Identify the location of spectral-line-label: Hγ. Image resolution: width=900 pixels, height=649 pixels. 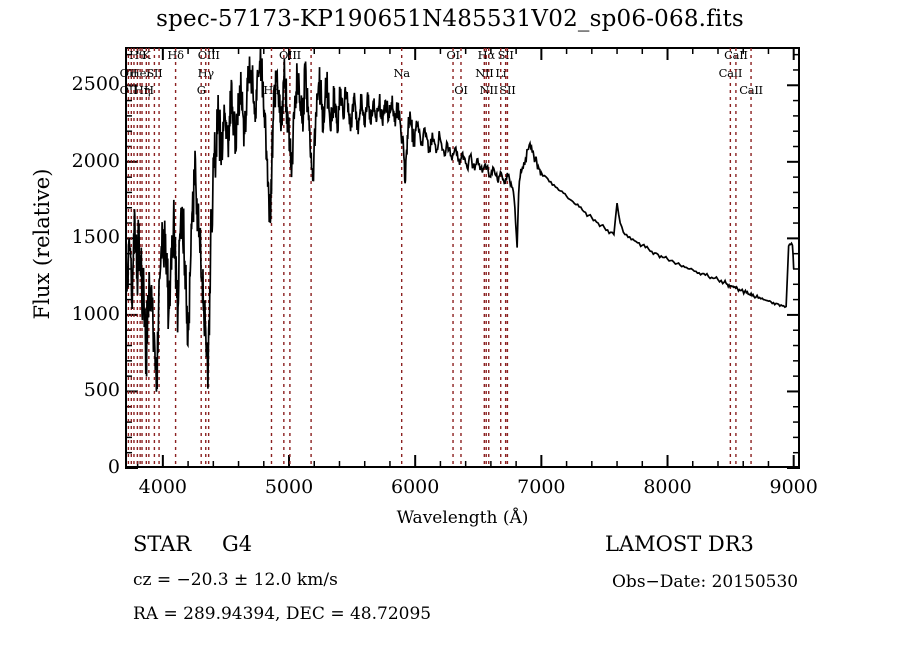
(206, 73).